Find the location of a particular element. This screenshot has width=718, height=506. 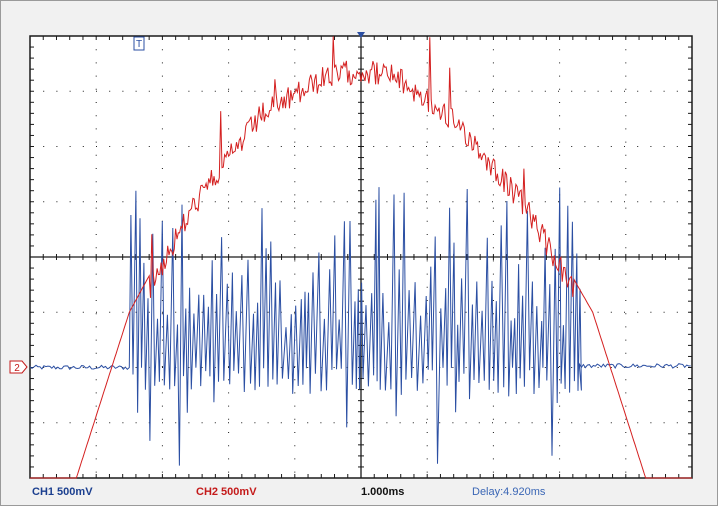

ch2-ground-marker: 2 is located at coordinates (18, 367).